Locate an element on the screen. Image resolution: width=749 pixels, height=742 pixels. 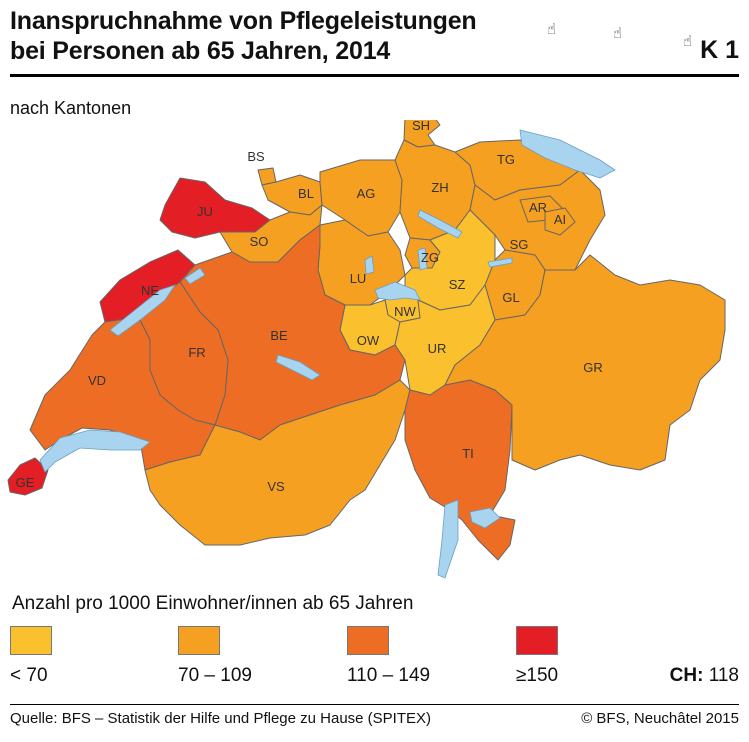
canton-label-tg: TG is located at coordinates (506, 159).